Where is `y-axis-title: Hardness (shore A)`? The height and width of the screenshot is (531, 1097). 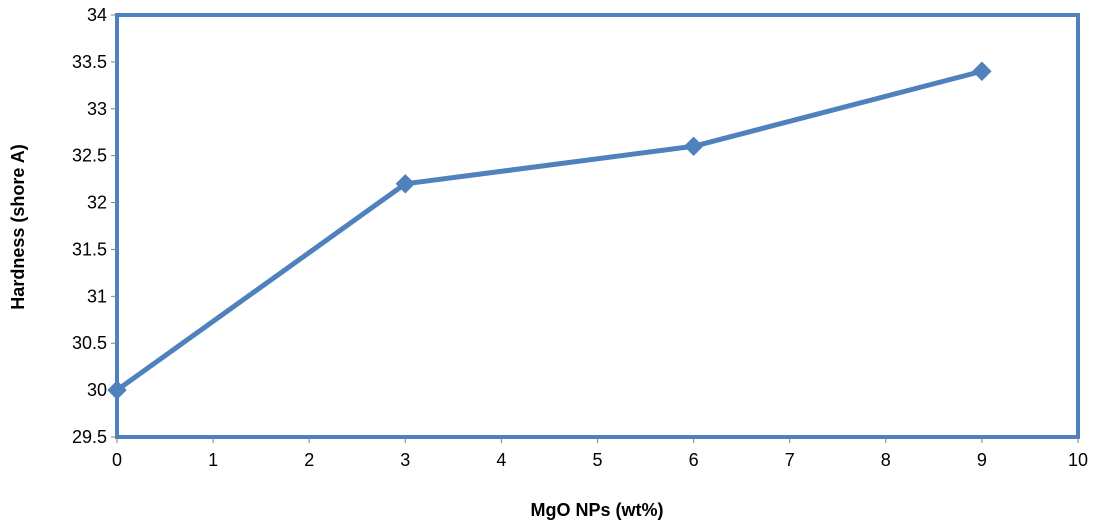
y-axis-title: Hardness (shore A) is located at coordinates (18, 226).